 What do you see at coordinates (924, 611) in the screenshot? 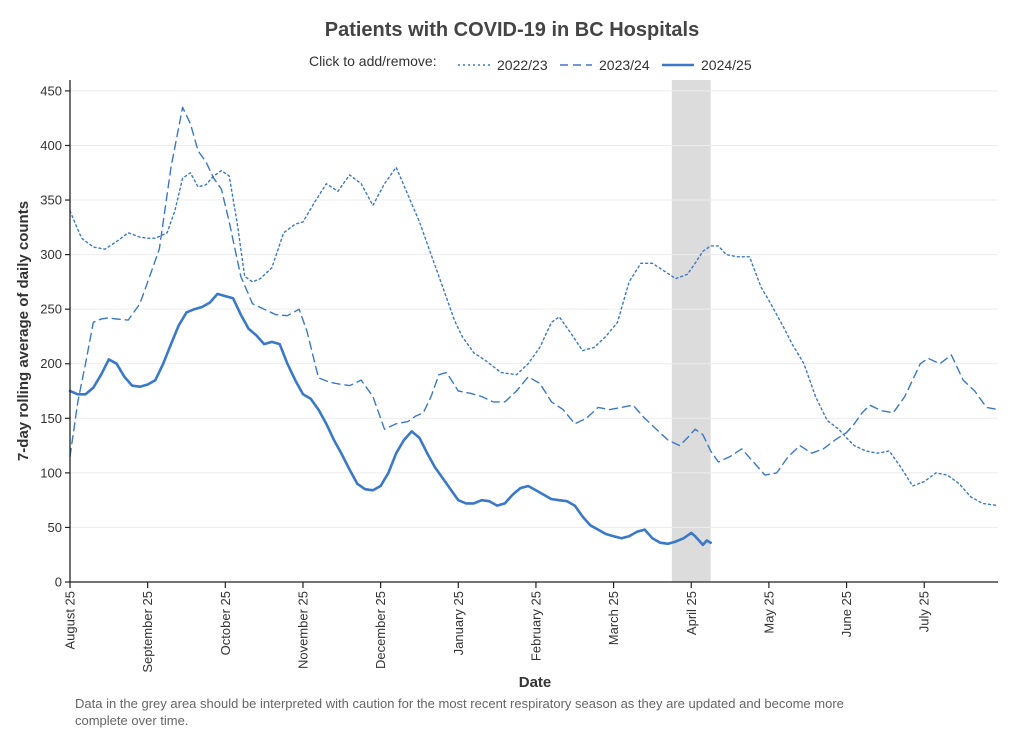
I see `x-tick-label: July 25` at bounding box center [924, 611].